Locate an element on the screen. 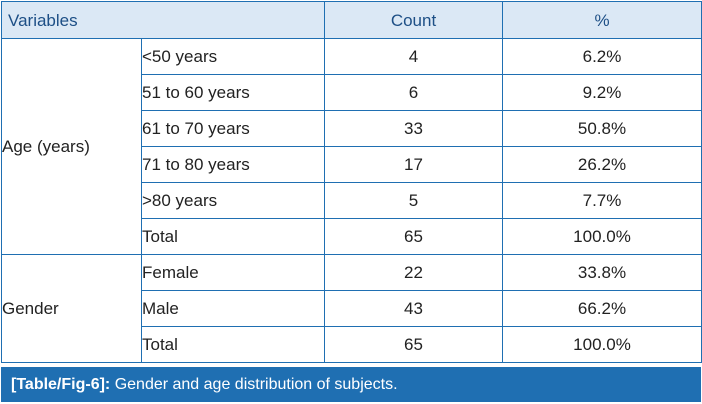 Image resolution: width=702 pixels, height=404 pixels. caption-text: Gender and age distribution of subjects. is located at coordinates (254, 384).